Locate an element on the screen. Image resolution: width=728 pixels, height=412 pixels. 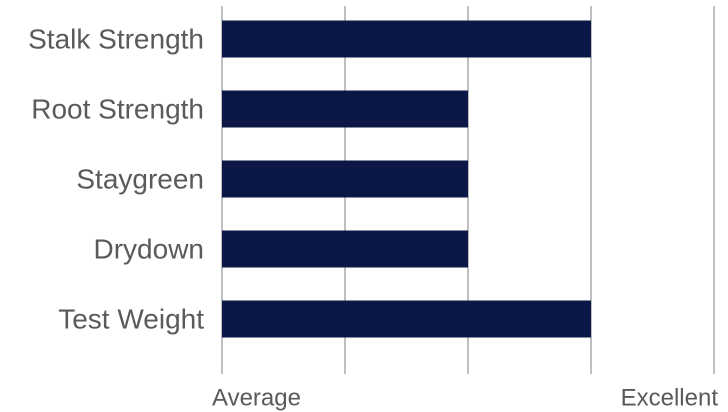
category-label-2: Staygreen is located at coordinates (140, 179).